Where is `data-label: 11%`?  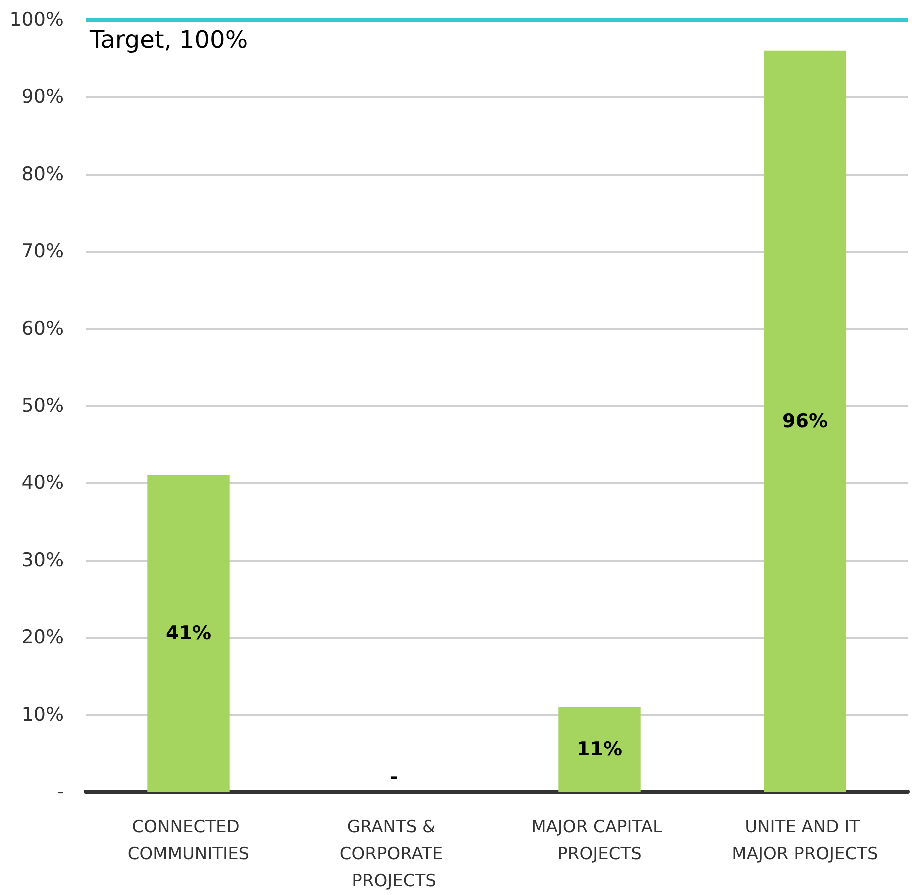 data-label: 11% is located at coordinates (599, 749).